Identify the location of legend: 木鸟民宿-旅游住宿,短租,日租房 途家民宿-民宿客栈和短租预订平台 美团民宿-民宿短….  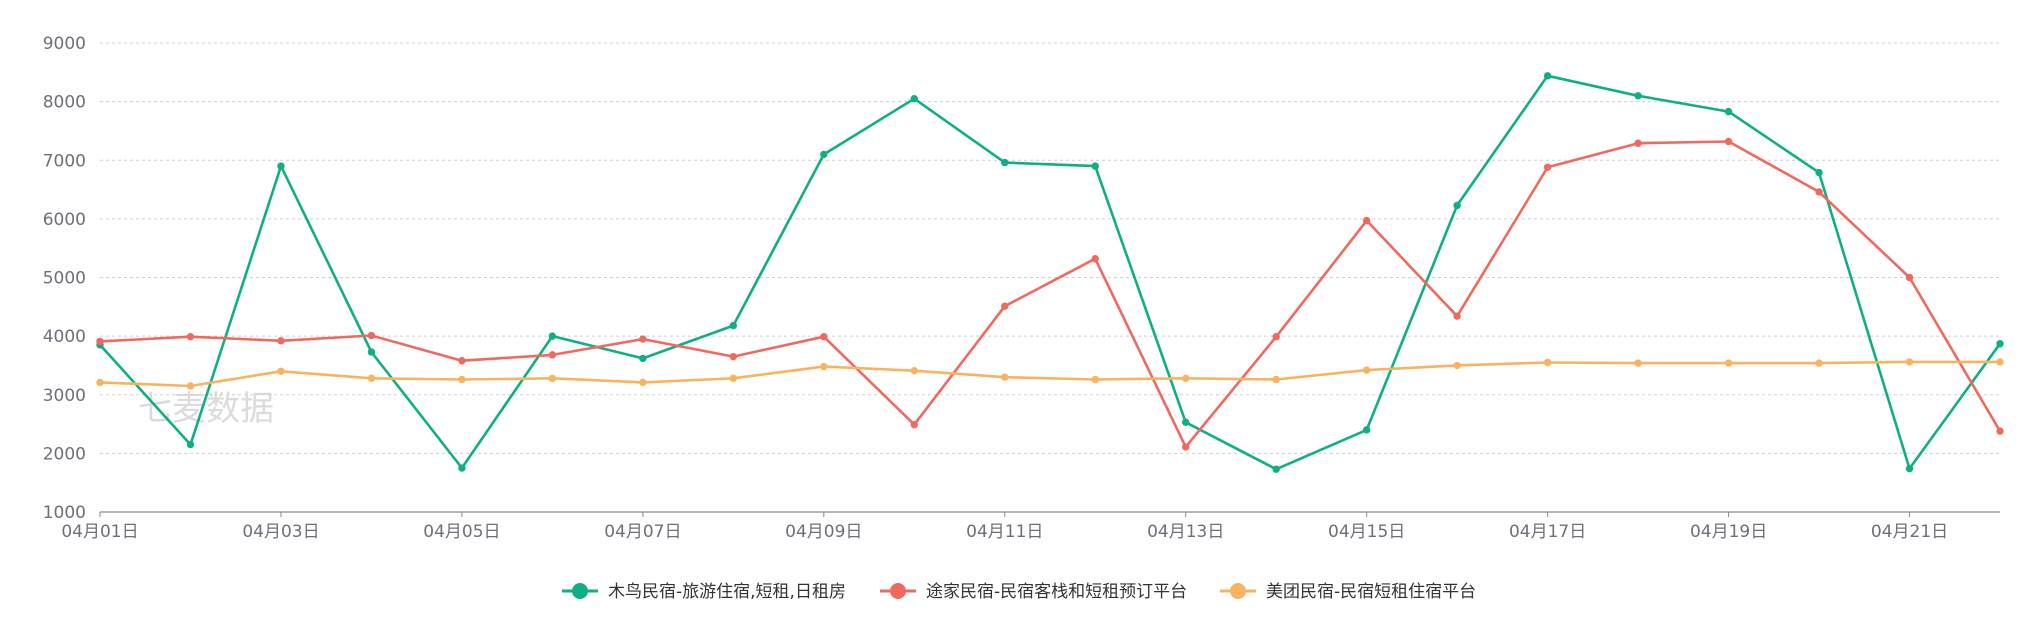
(1019, 592).